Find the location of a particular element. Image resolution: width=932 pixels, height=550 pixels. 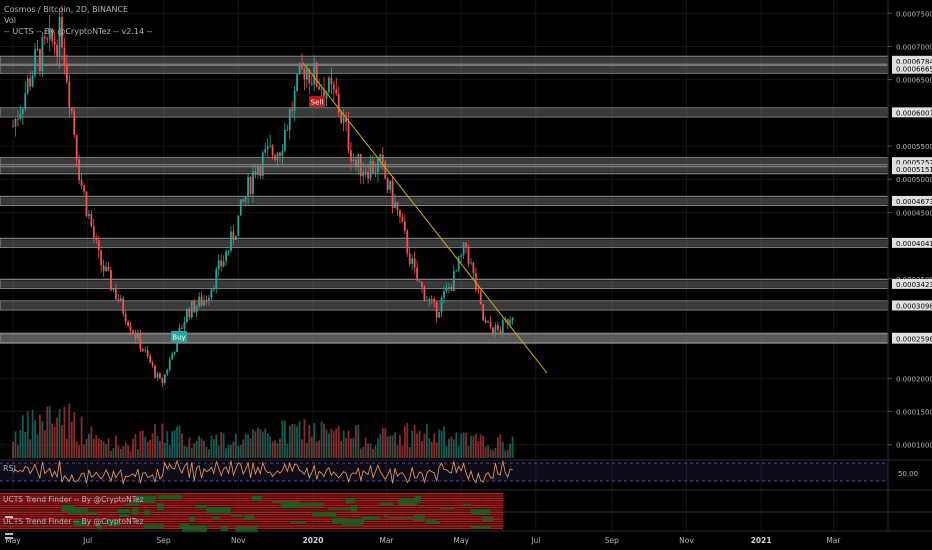

trade-signals: Buy Sell is located at coordinates (248, 219).